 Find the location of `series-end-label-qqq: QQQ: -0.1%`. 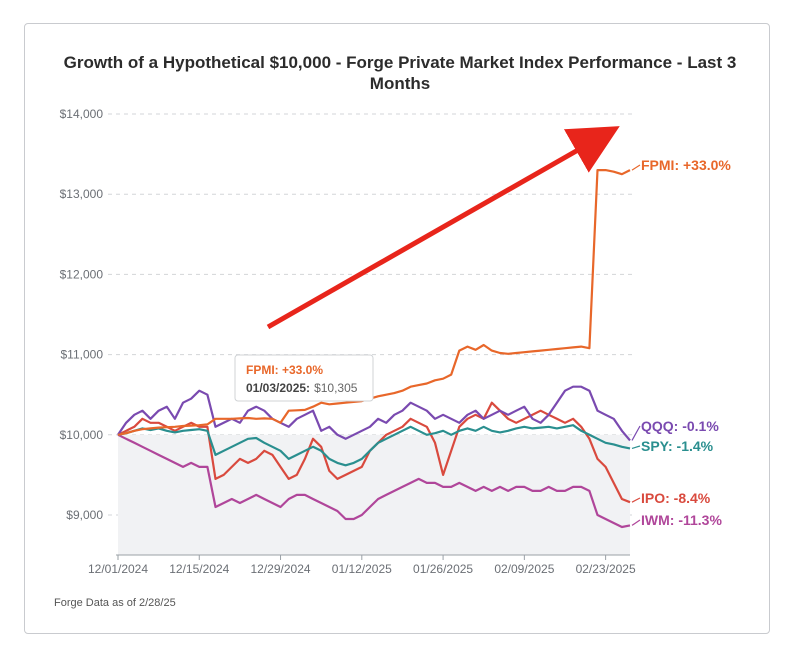

series-end-label-qqq: QQQ: -0.1% is located at coordinates (680, 426).